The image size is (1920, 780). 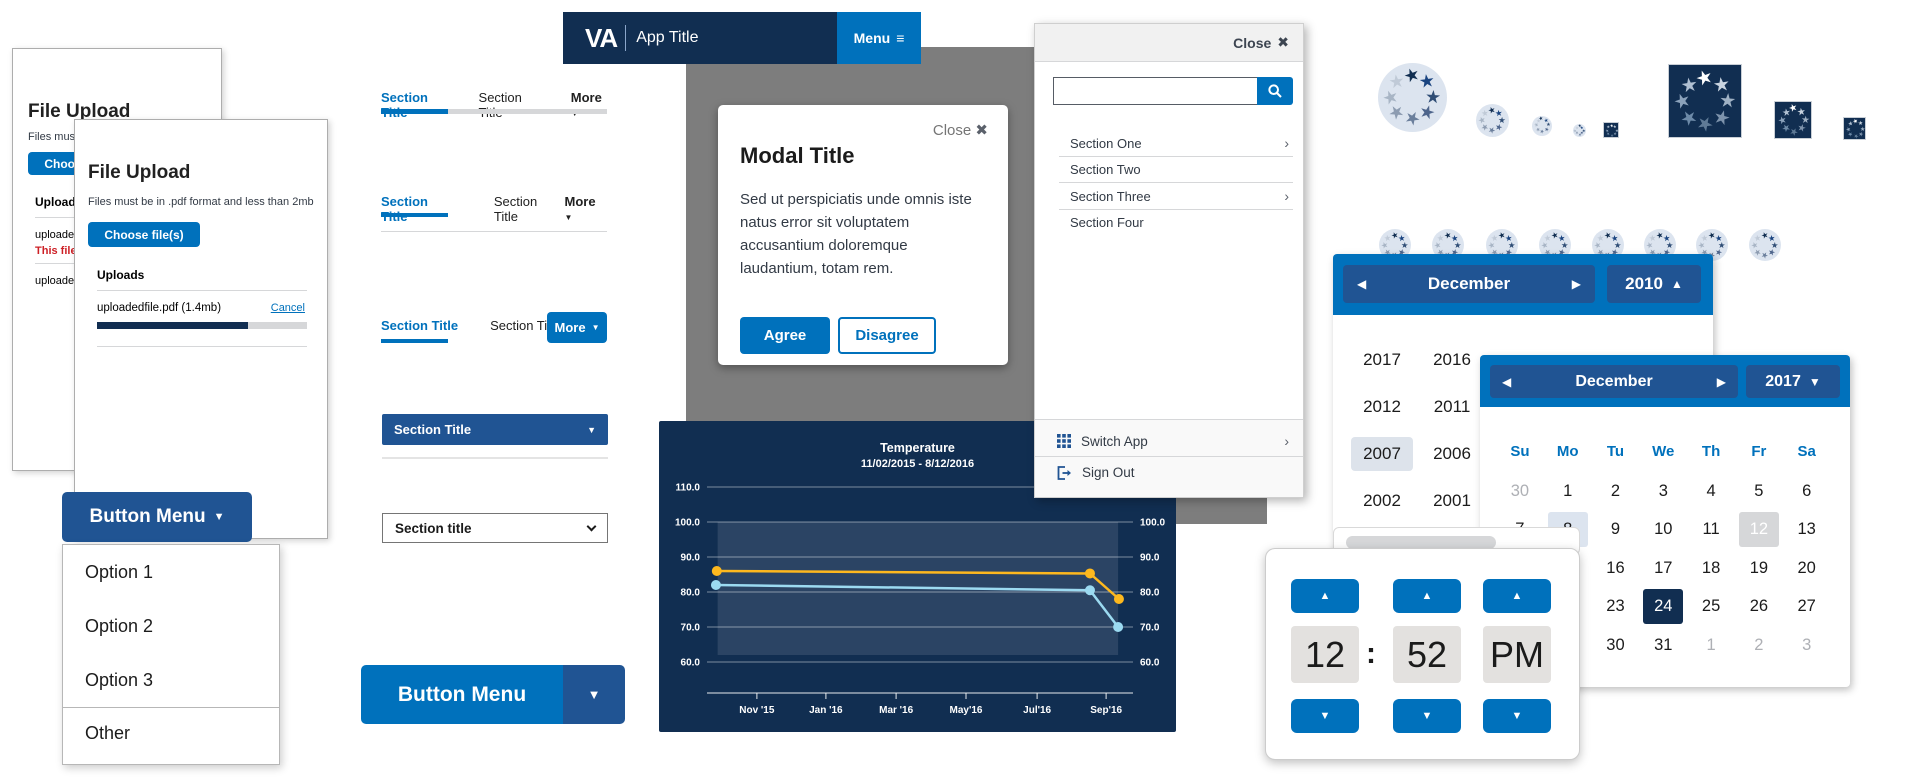 I want to click on sign-out-item: Sign Out, so click(x=1169, y=472).